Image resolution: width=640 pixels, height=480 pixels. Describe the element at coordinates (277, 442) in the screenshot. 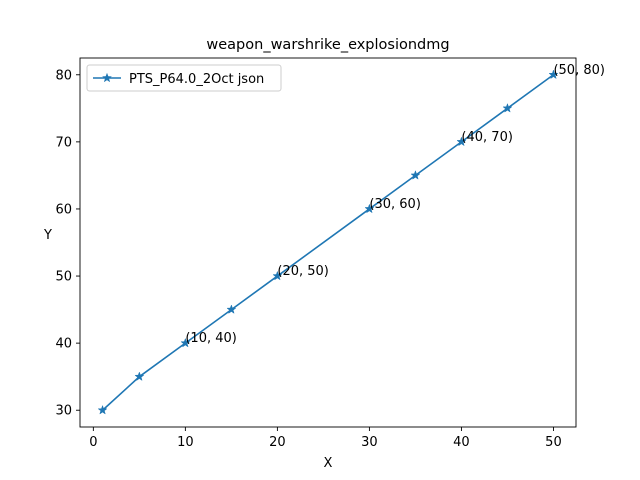

I see `x-tick-label: 20` at that location.